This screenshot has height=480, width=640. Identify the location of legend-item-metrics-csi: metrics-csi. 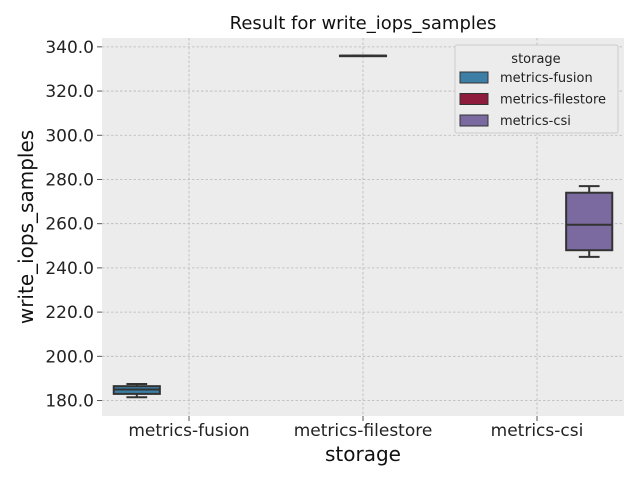
(515, 121).